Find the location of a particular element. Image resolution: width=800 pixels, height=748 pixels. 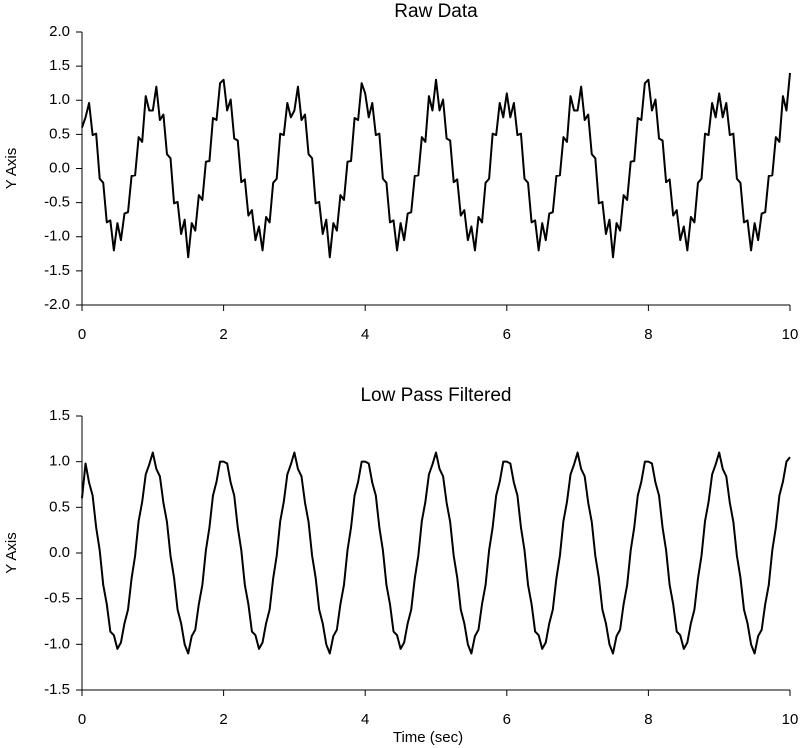

x-axis-title: Time (sec) is located at coordinates (428, 737).